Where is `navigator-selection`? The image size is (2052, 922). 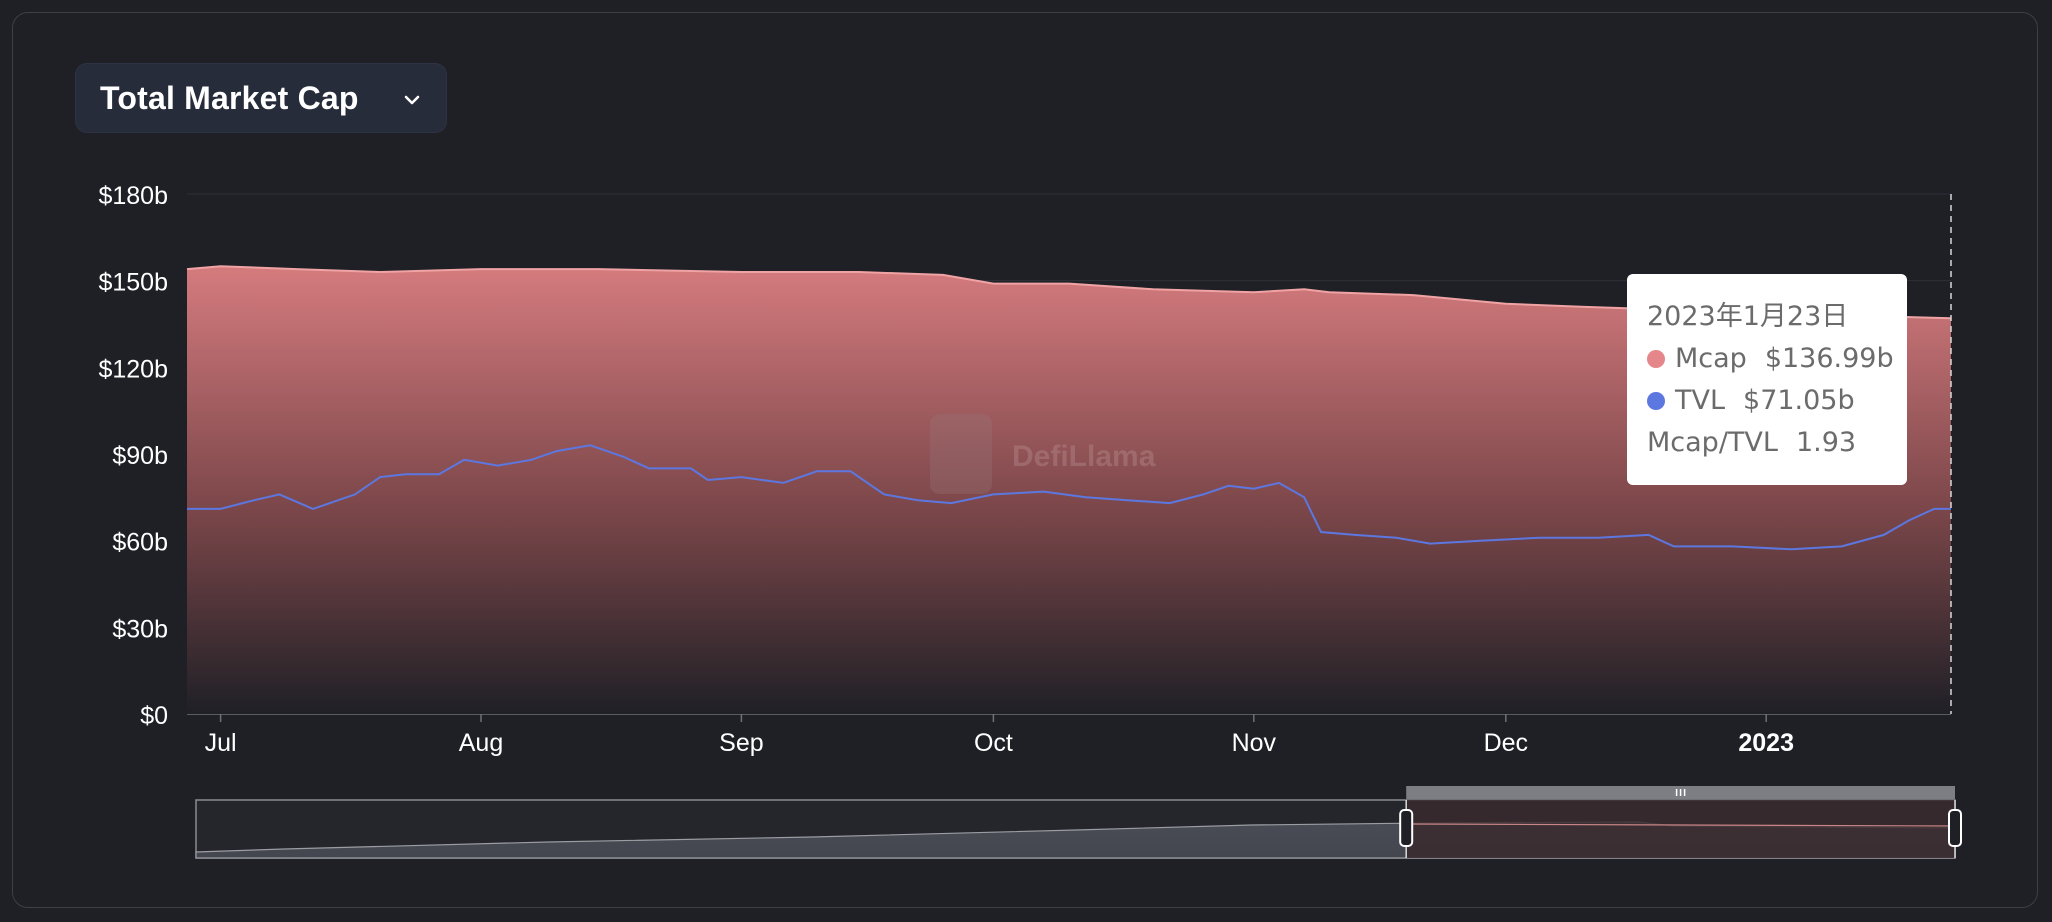 navigator-selection is located at coordinates (1680, 829).